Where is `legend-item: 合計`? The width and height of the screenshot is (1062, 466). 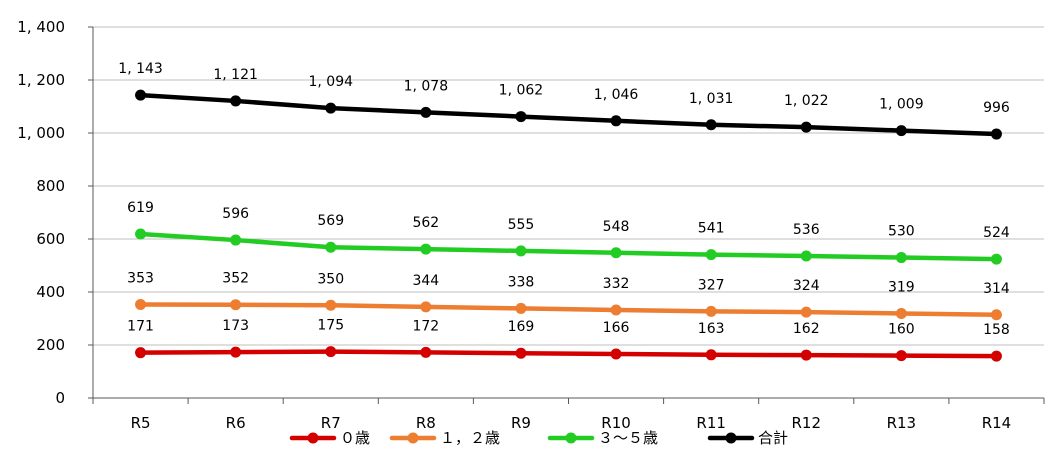 legend-item: 合計 is located at coordinates (747, 438).